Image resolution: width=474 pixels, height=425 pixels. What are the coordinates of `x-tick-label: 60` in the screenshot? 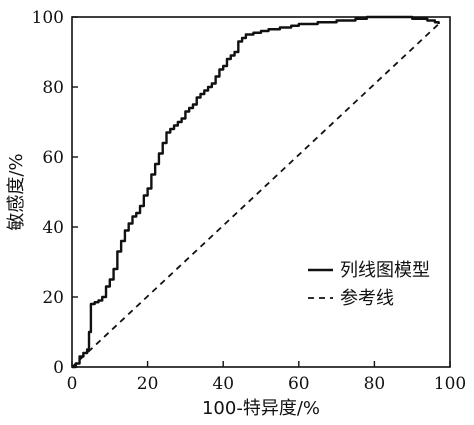 It's located at (299, 384).